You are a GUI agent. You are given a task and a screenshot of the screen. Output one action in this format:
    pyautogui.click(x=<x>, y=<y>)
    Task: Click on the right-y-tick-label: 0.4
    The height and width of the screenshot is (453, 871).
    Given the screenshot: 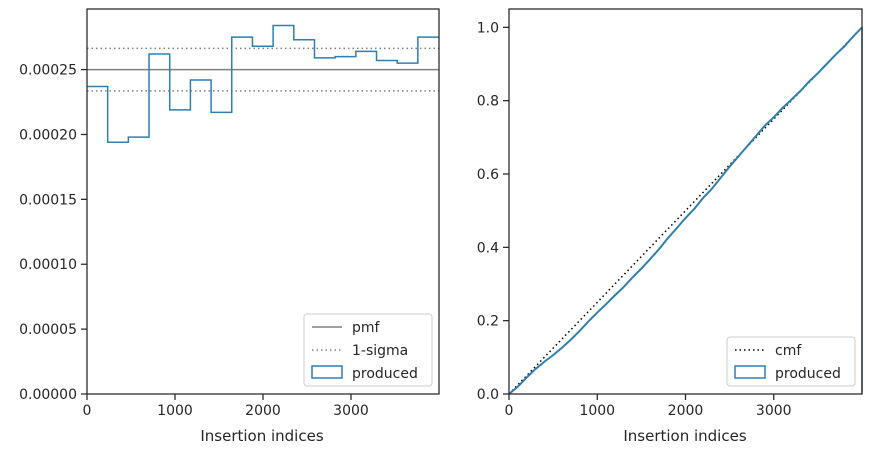 What is the action you would take?
    pyautogui.click(x=488, y=248)
    